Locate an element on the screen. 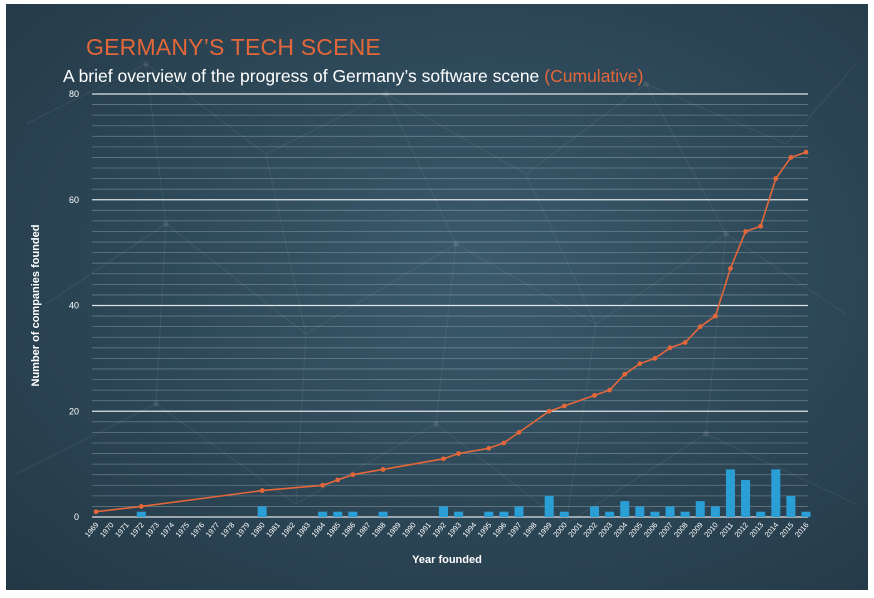  x-tick-label: 2002 is located at coordinates (590, 530).